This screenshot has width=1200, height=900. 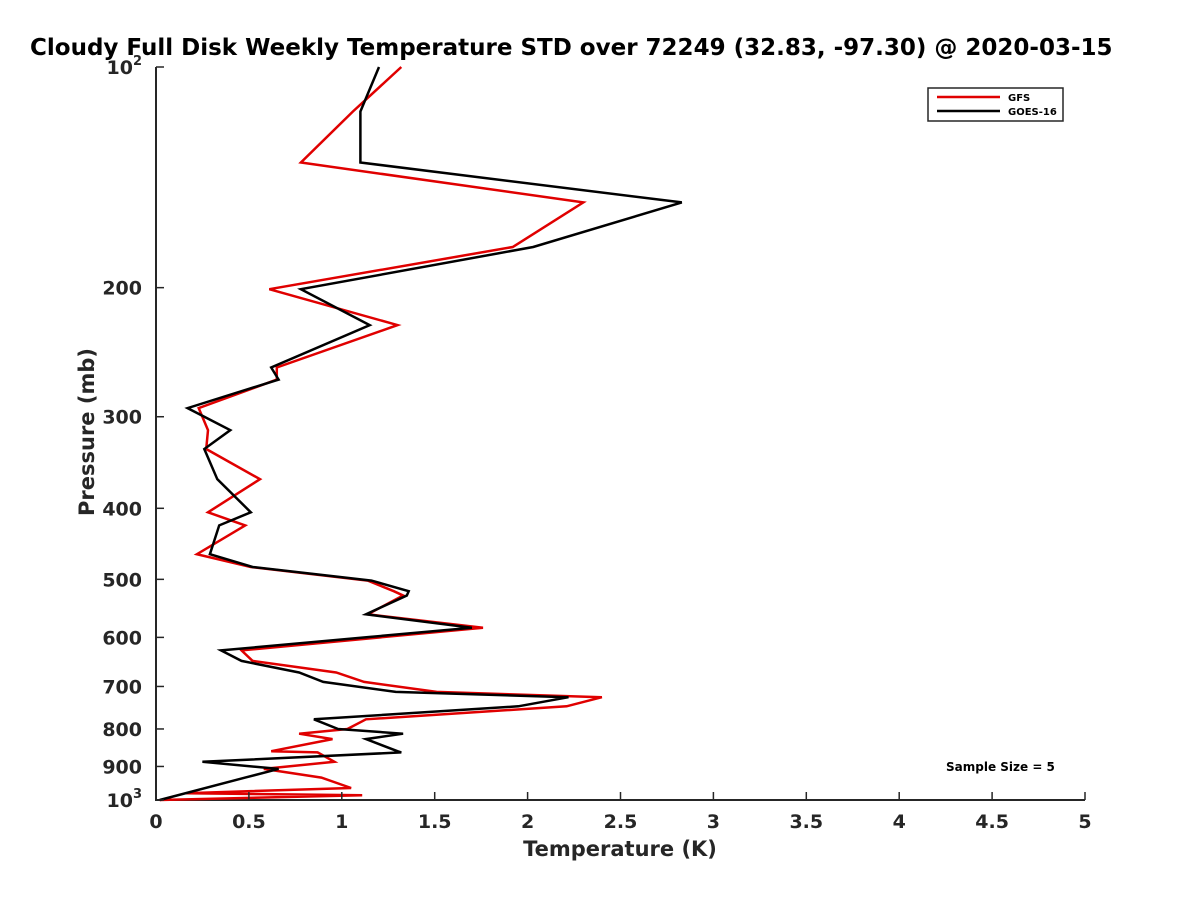 What do you see at coordinates (122, 730) in the screenshot?
I see `y-tick-label: 800` at bounding box center [122, 730].